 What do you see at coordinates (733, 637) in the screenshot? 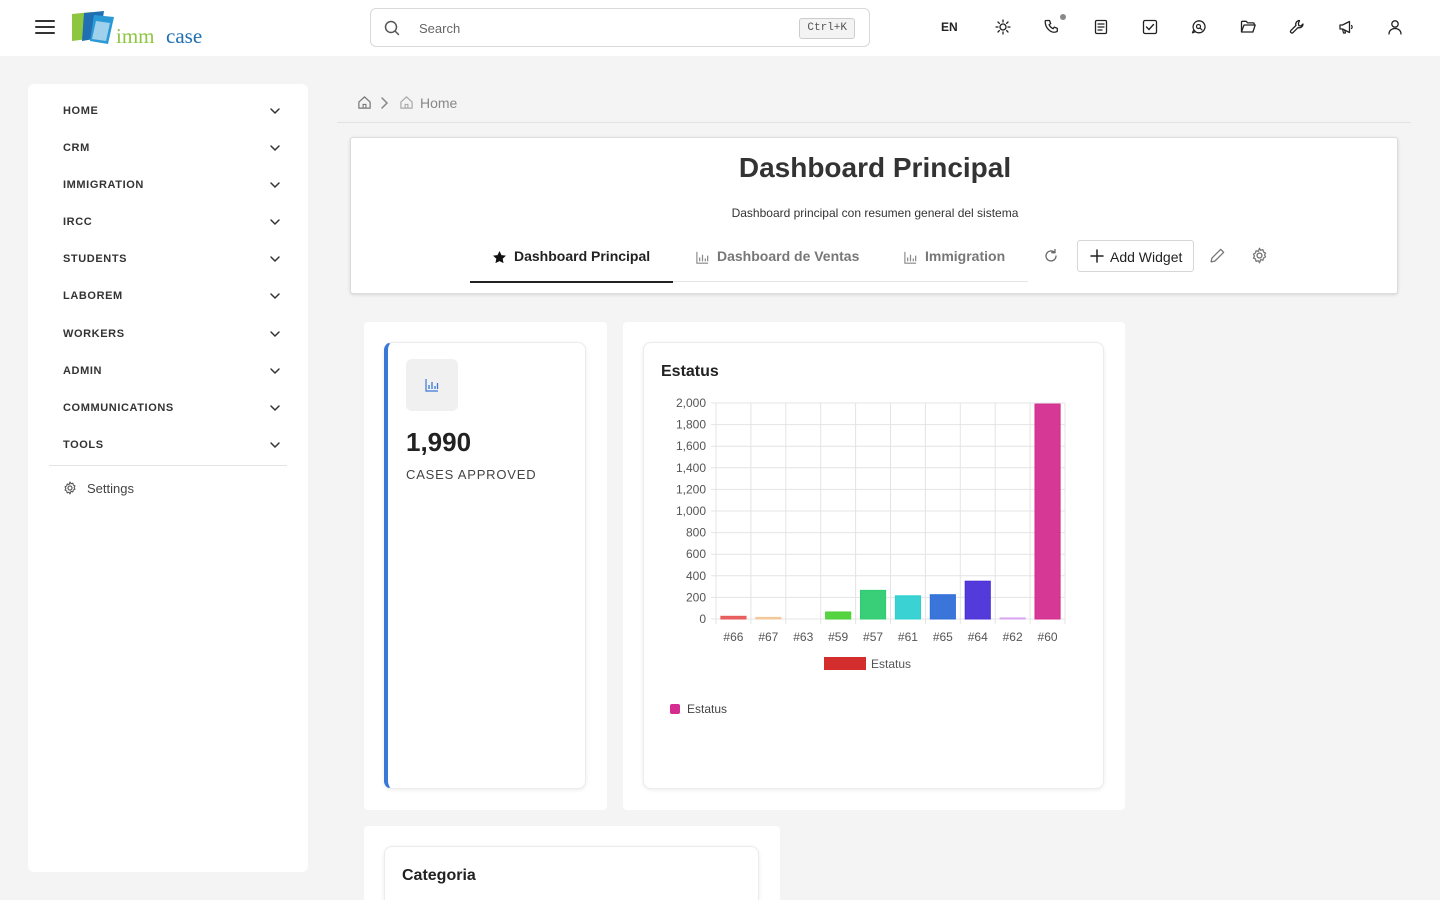
I see `x-tick-label: #66` at bounding box center [733, 637].